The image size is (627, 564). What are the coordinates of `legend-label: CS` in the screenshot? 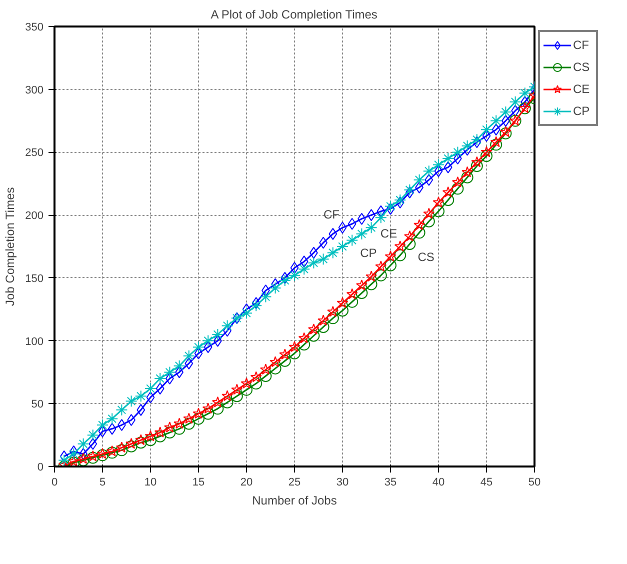 It's located at (582, 67).